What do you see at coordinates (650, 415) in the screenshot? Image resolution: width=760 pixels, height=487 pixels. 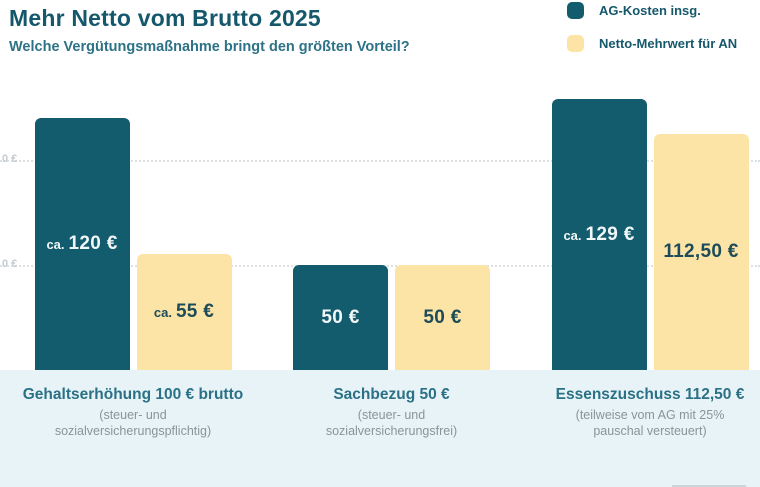 I see `category-note: (teilweise vom AG mit 25%` at bounding box center [650, 415].